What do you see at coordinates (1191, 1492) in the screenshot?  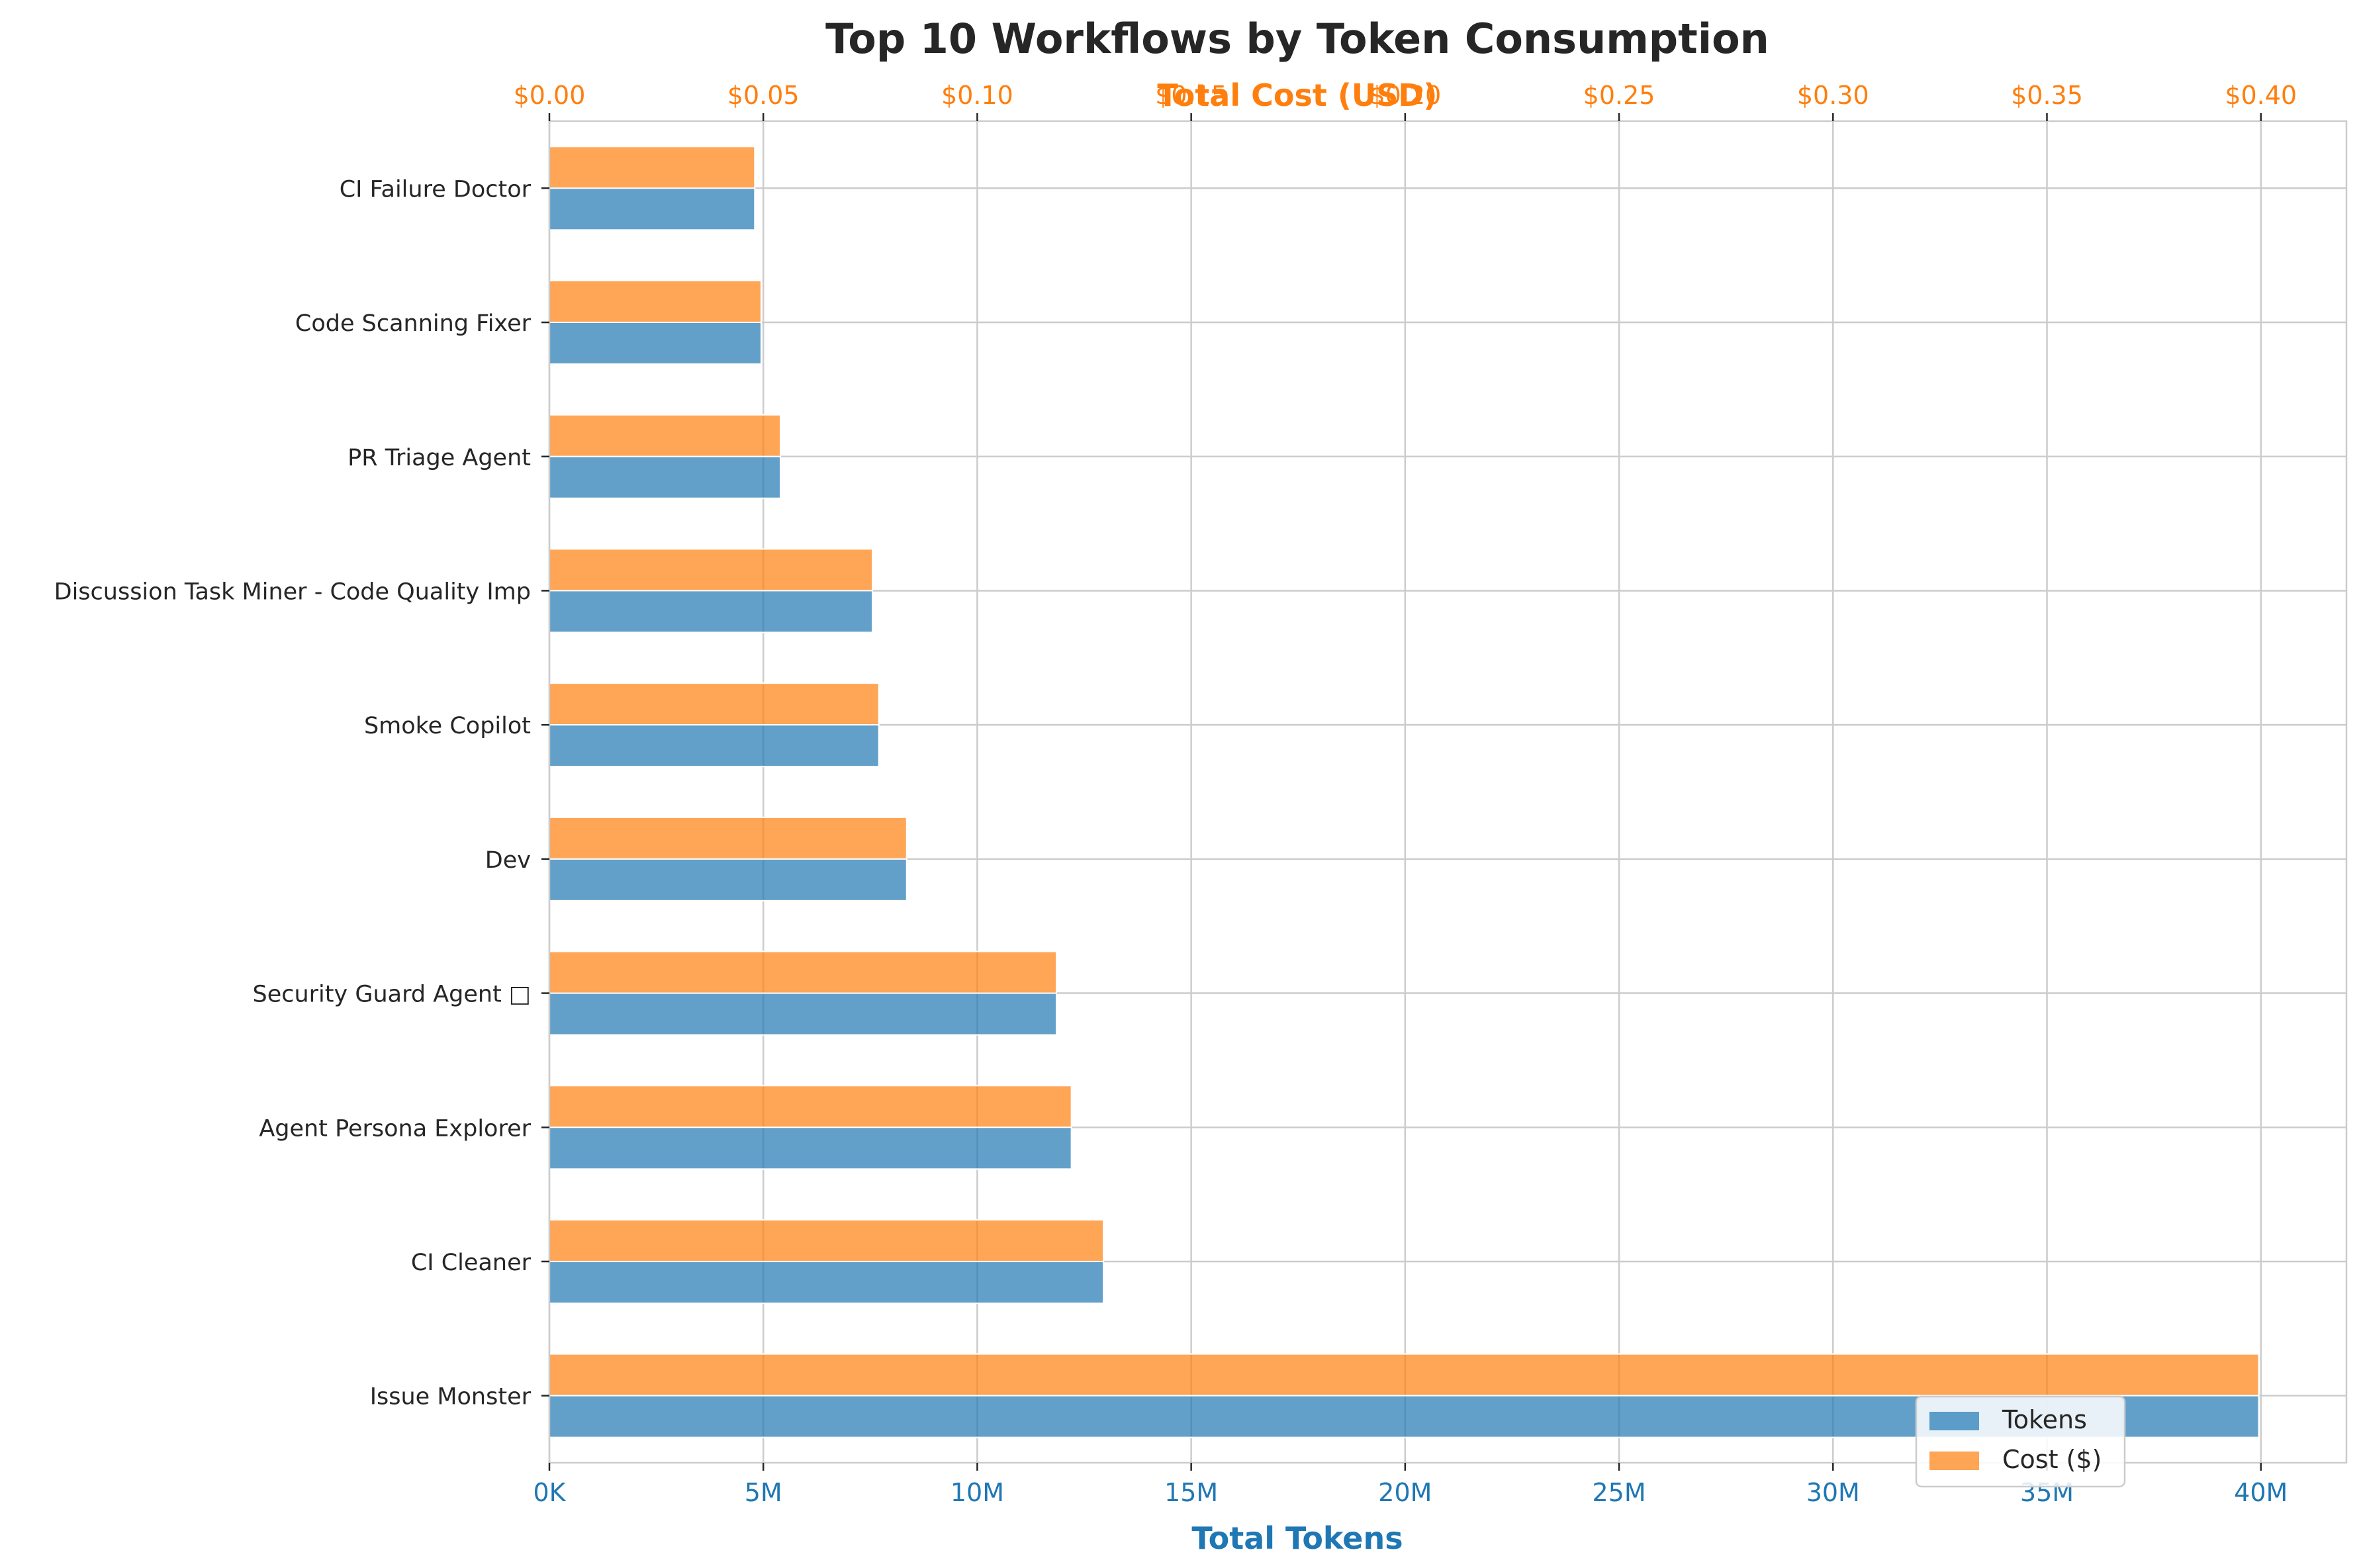 I see `x-tick-label: 15M` at bounding box center [1191, 1492].